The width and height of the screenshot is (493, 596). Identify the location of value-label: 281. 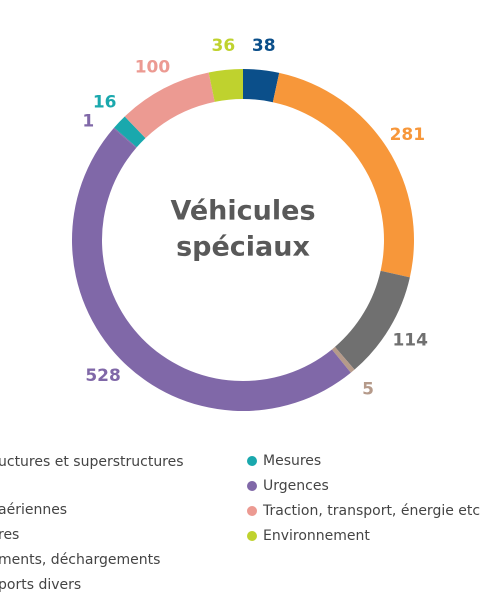
(408, 135).